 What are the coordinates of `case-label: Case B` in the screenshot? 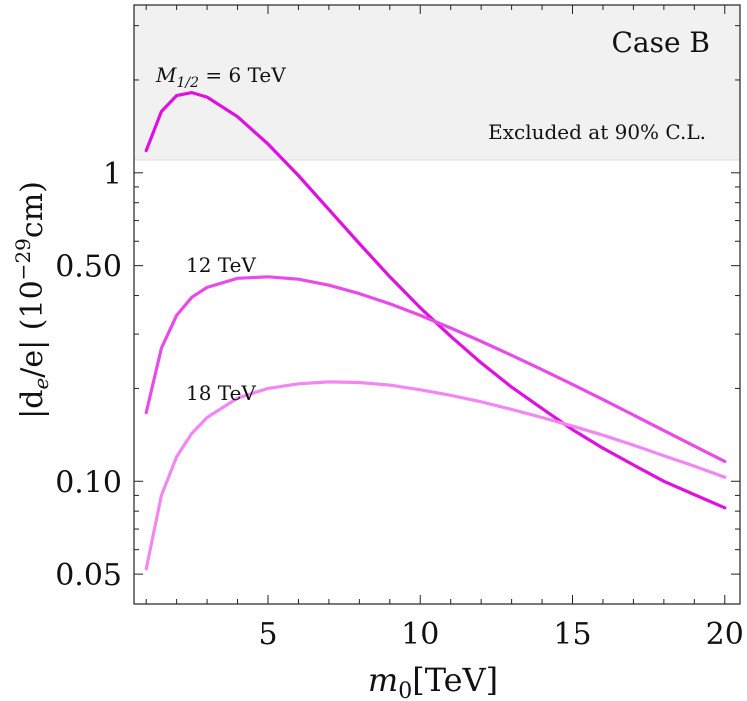 It's located at (660, 42).